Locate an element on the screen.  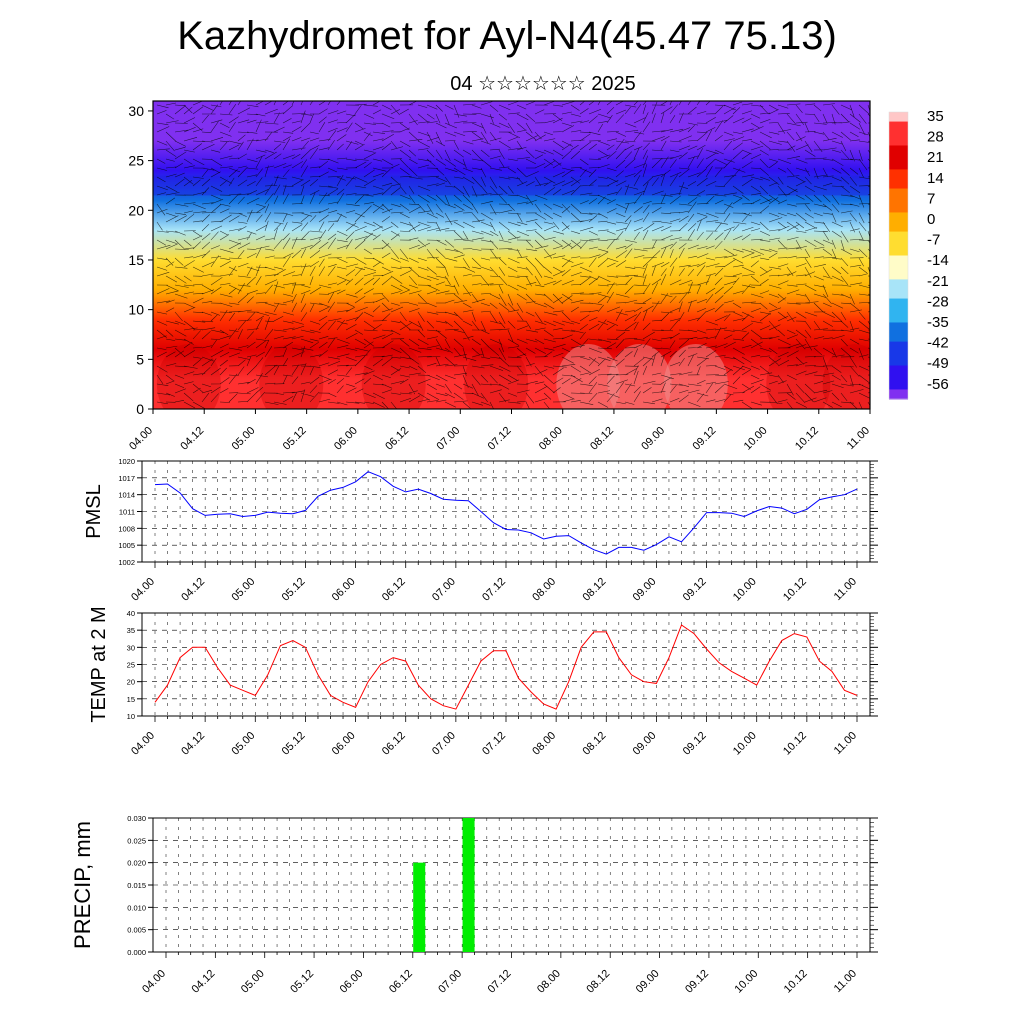
colorbar-label: -21 is located at coordinates (938, 281).